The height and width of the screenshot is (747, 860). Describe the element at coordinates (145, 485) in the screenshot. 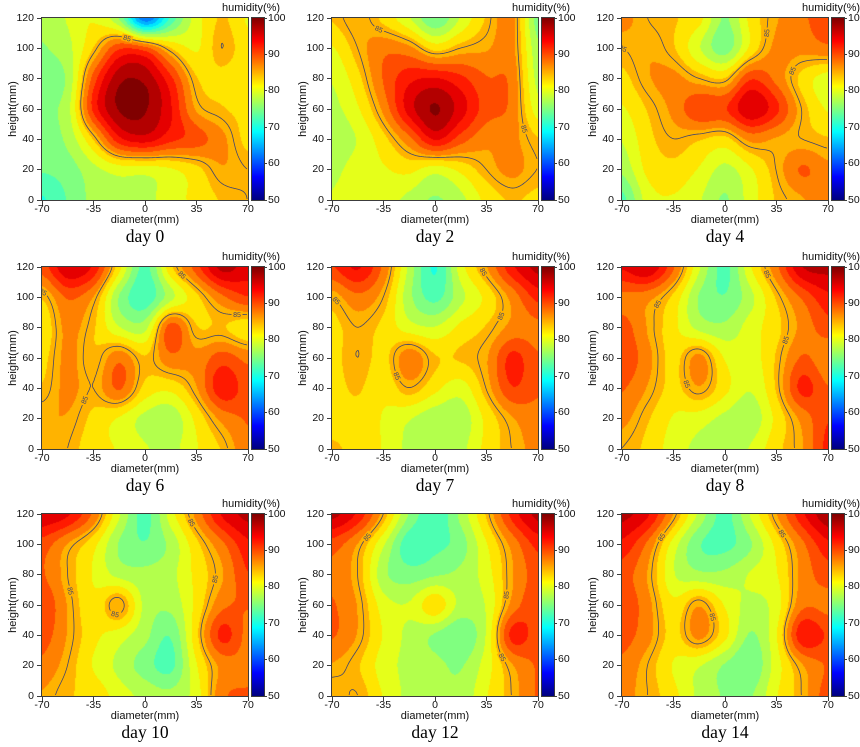

I see `subplot-title: day 6` at that location.